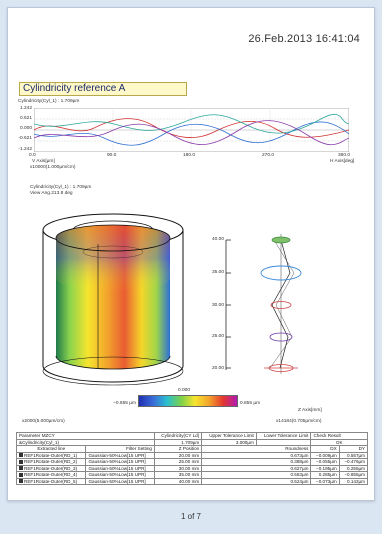 This screenshot has height=534, width=382. What do you see at coordinates (325, 455) in the screenshot?
I see `table-cell: −0.009µm` at bounding box center [325, 455].